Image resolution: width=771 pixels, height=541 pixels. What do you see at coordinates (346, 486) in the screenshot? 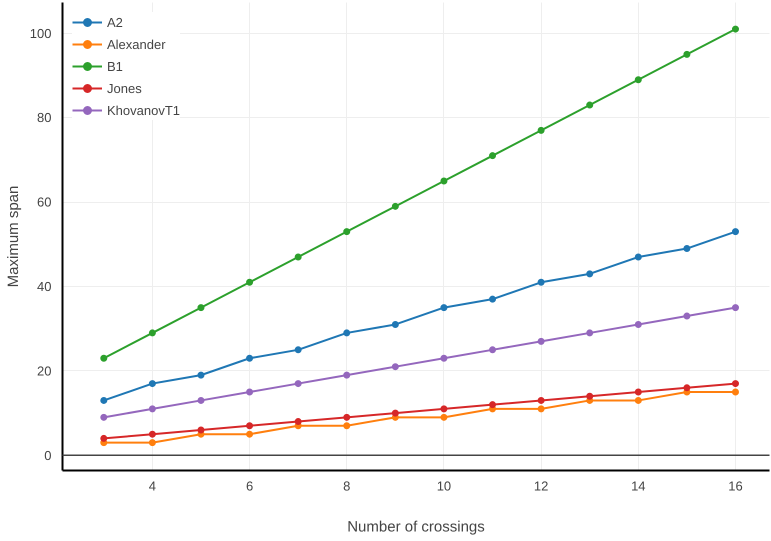
I see `x-tick-label: 8` at bounding box center [346, 486].